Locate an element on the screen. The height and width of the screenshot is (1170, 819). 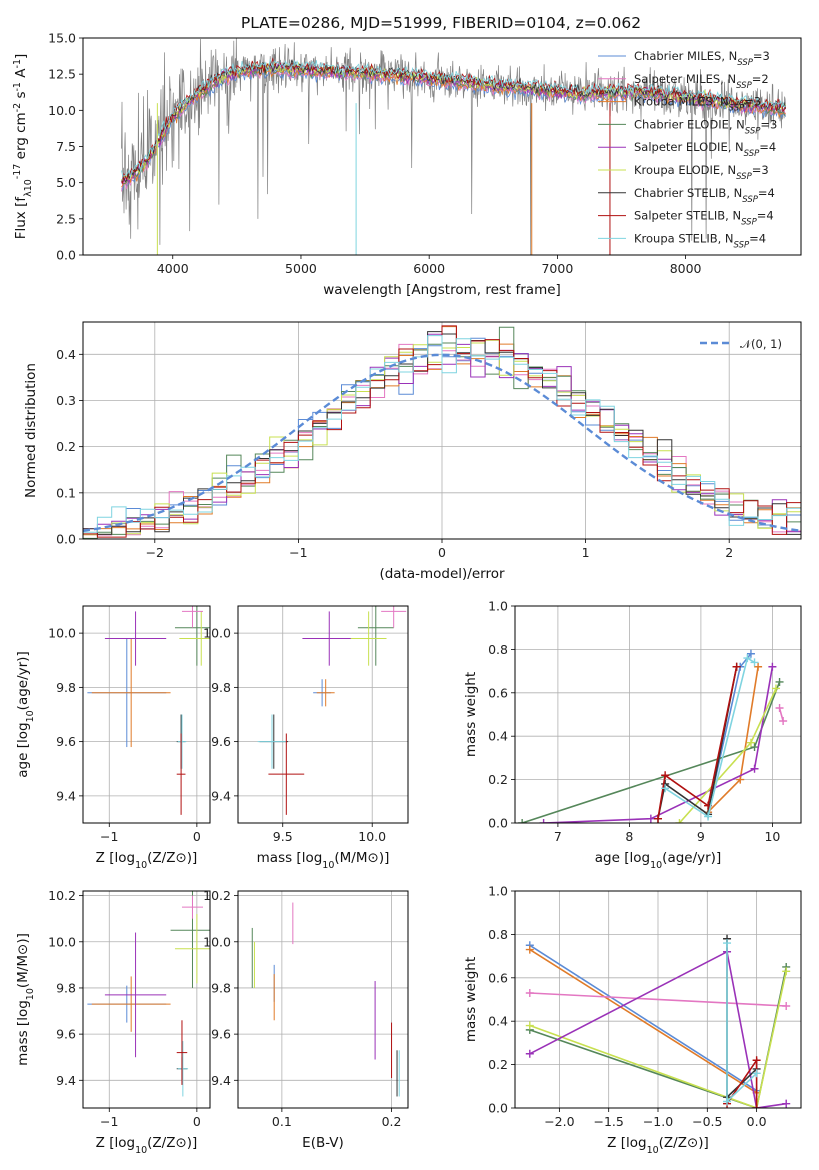
x-tick-label: 10.0 is located at coordinates (372, 836).